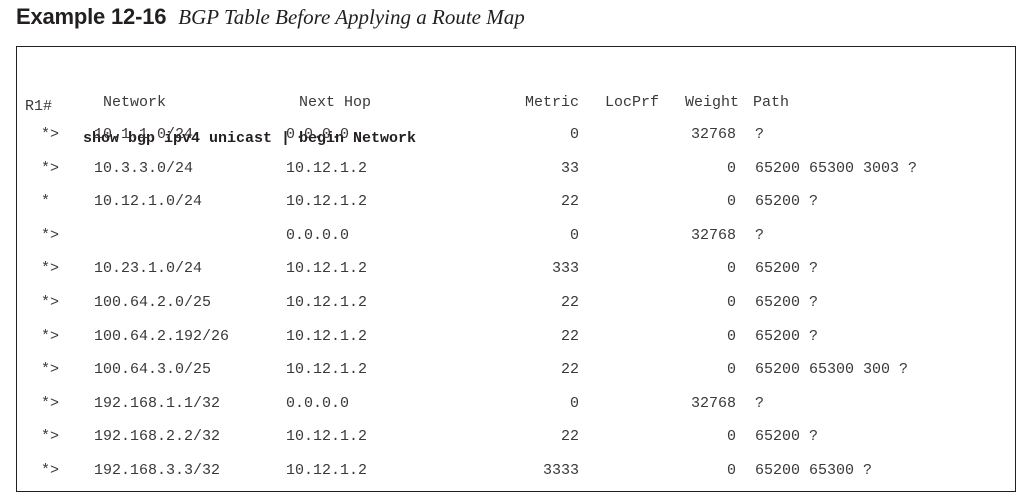 The image size is (1032, 500). I want to click on header-metric: Metric, so click(552, 102).